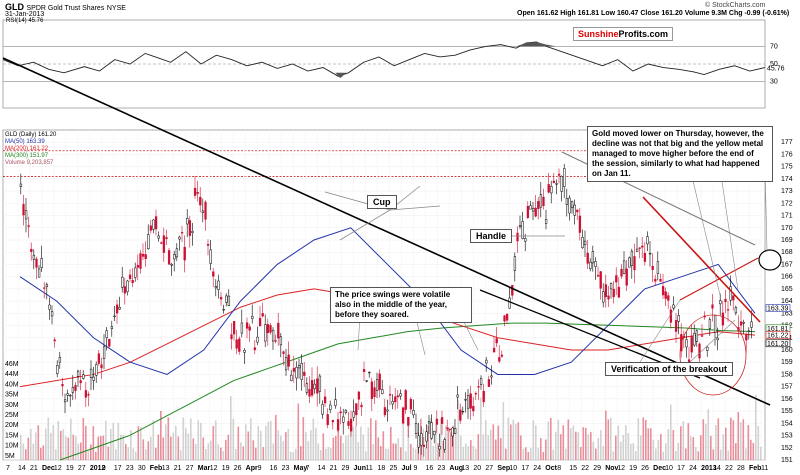 Image resolution: width=800 pixels, height=475 pixels. I want to click on x-tick-50: Nov, so click(611, 468).